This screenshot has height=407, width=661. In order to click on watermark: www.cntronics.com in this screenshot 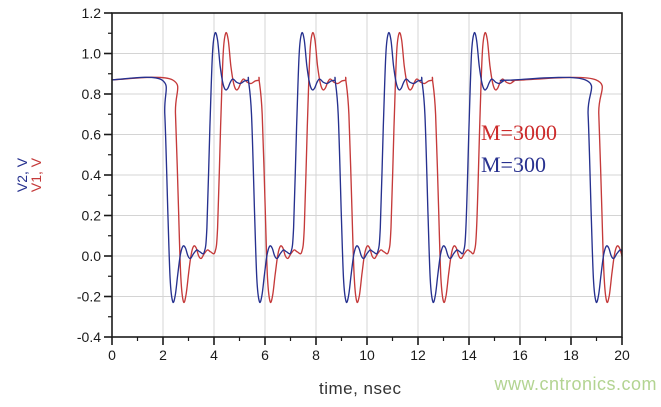, I will do `click(575, 384)`.